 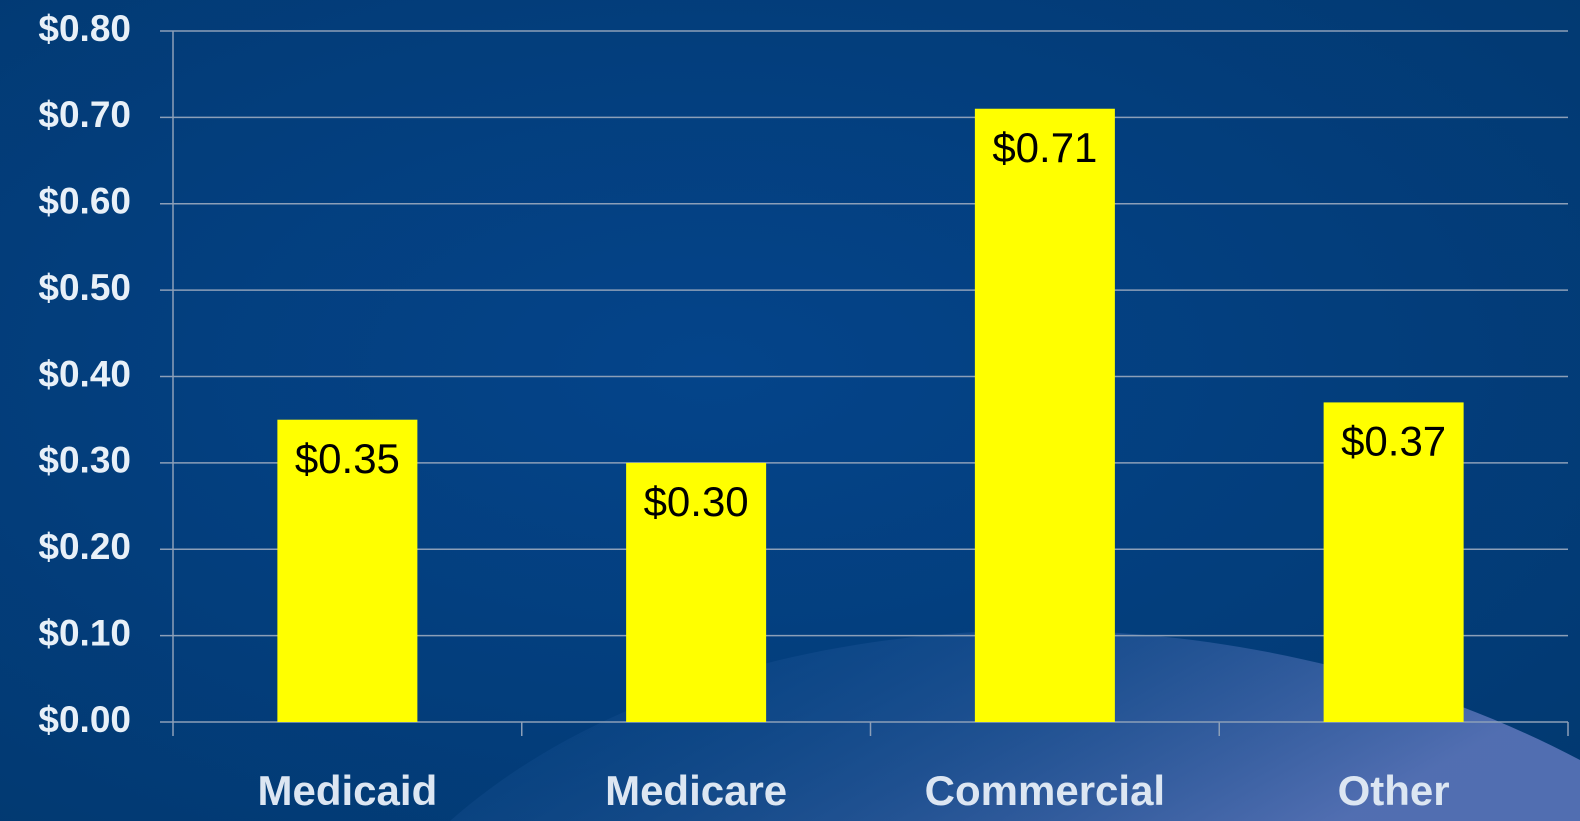 I want to click on y-tick-label: $0.10, so click(x=84, y=632).